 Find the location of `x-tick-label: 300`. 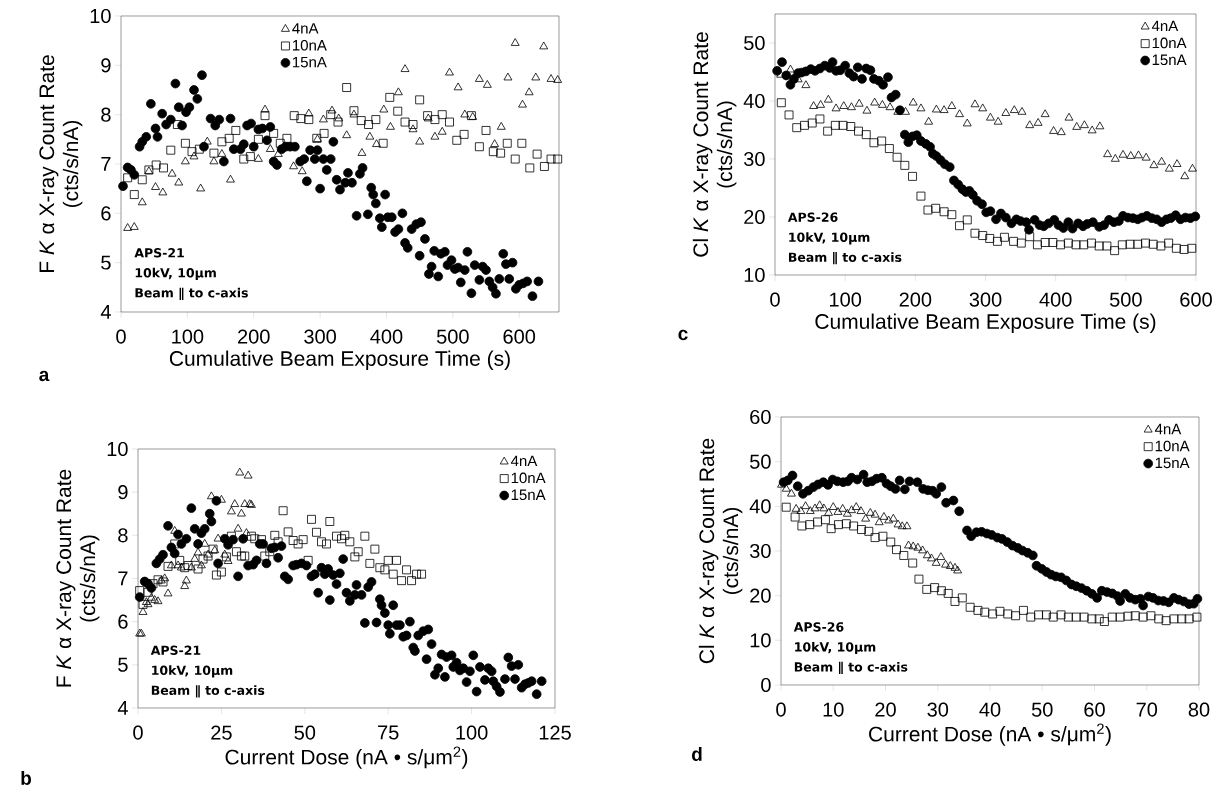

x-tick-label: 300 is located at coordinates (320, 336).